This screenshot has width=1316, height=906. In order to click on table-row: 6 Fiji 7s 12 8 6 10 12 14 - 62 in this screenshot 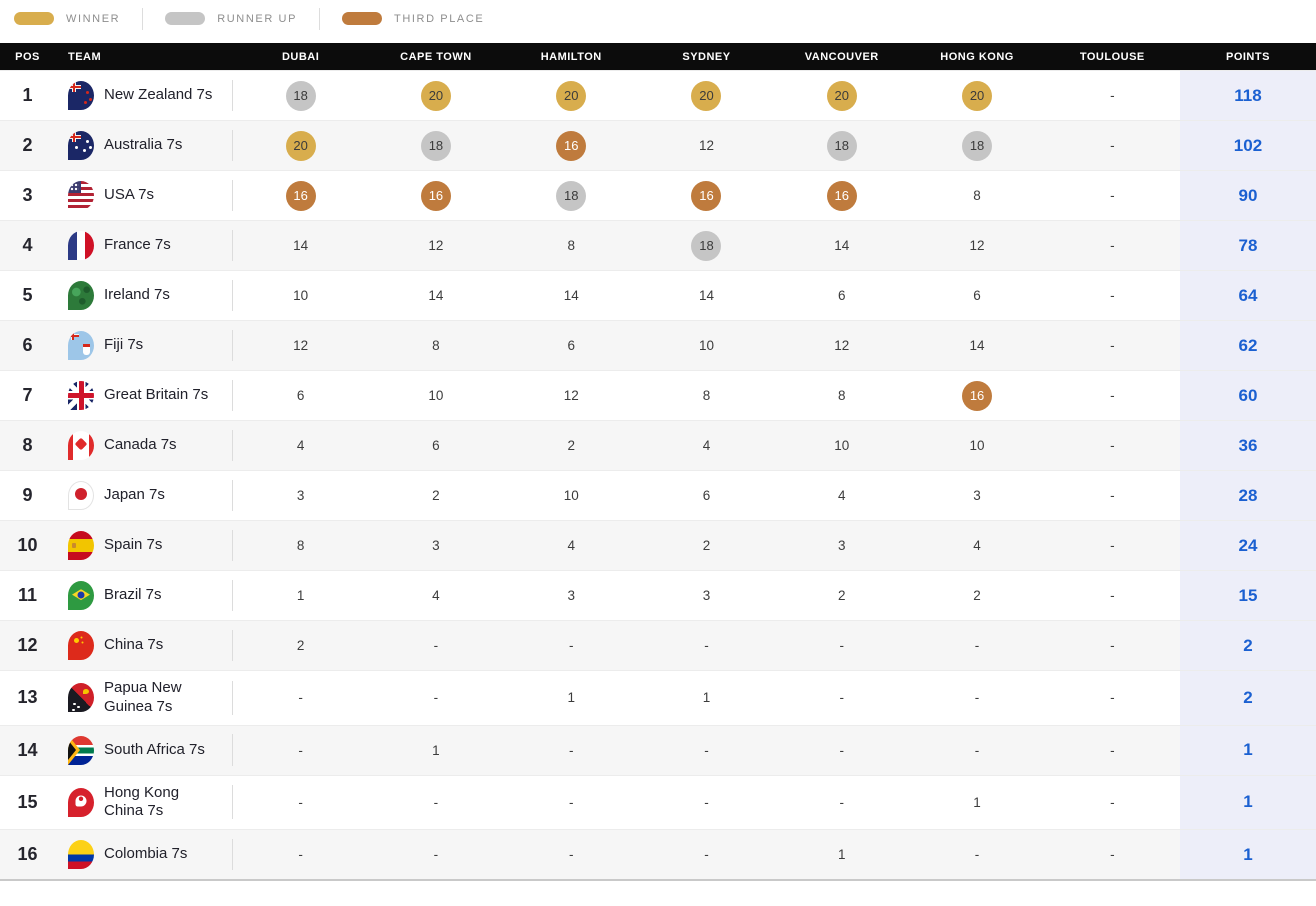, I will do `click(658, 345)`.